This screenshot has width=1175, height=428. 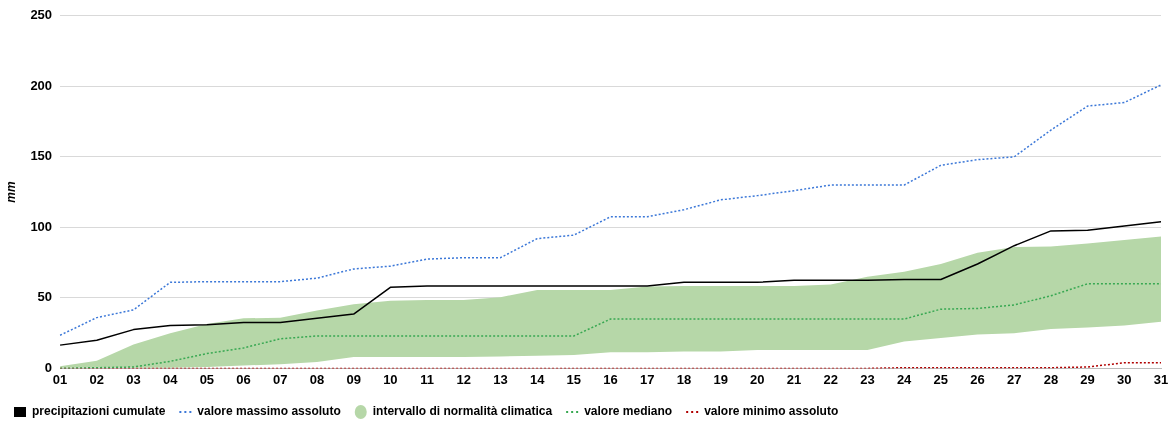 What do you see at coordinates (720, 379) in the screenshot?
I see `x-tick-label: 19` at bounding box center [720, 379].